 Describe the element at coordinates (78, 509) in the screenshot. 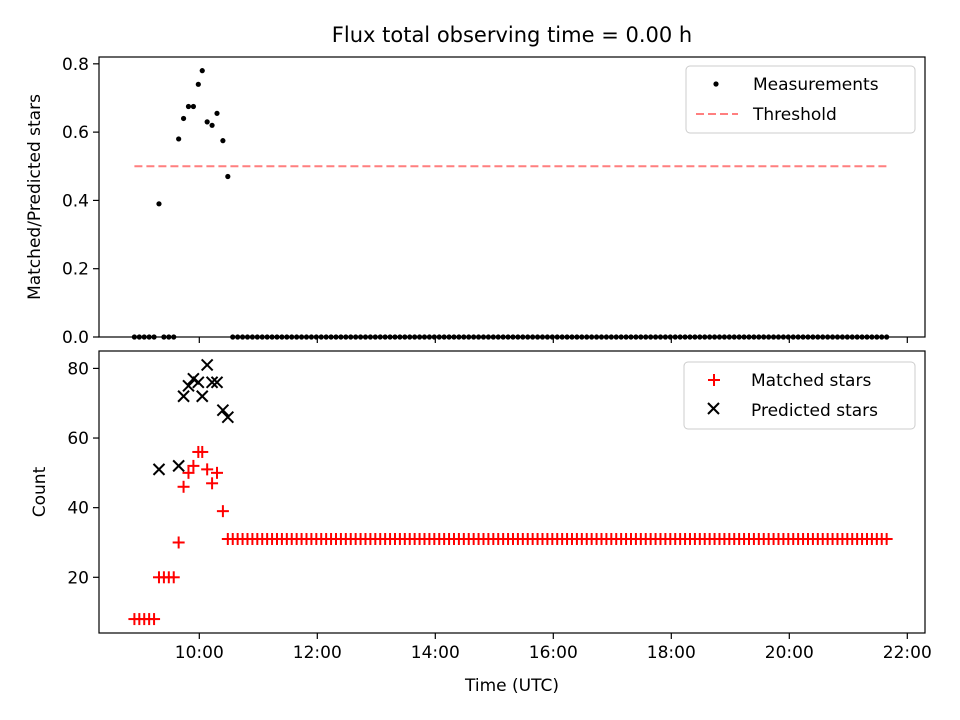

I see `bottom-y-tick-label: 40` at that location.